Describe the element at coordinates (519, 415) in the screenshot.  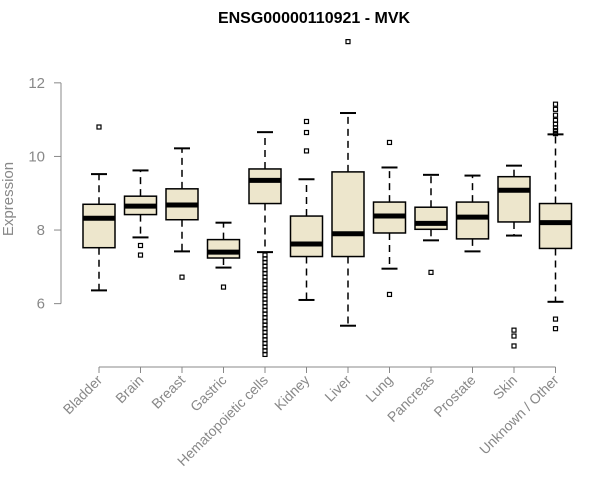
I see `x-tick-label-unknown-other: Unknown / Other` at that location.